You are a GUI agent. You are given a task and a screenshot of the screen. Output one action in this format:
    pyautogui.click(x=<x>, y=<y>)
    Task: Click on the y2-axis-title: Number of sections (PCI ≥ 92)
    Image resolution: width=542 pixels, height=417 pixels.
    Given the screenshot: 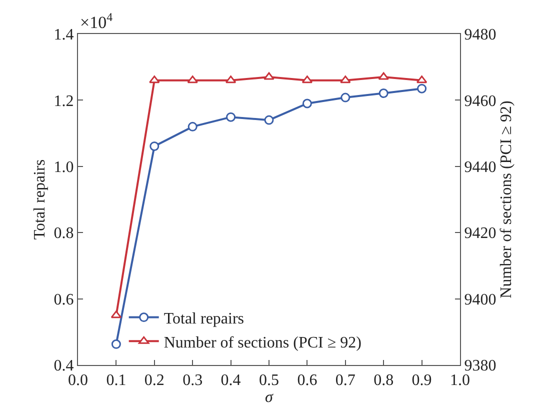 What is the action you would take?
    pyautogui.click(x=506, y=199)
    